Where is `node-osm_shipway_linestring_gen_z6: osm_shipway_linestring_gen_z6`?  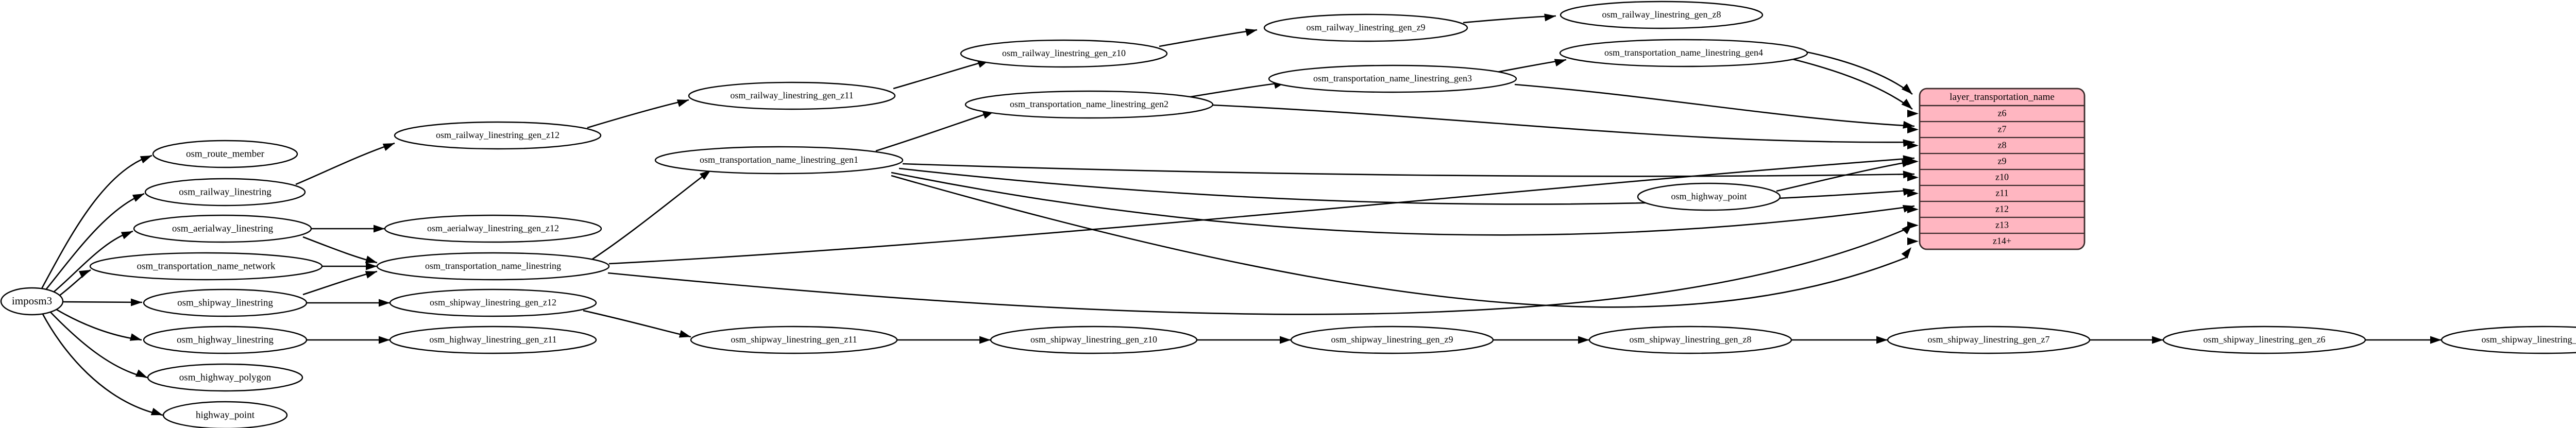
node-osm_shipway_linestring_gen_z6: osm_shipway_linestring_gen_z6 is located at coordinates (2264, 340).